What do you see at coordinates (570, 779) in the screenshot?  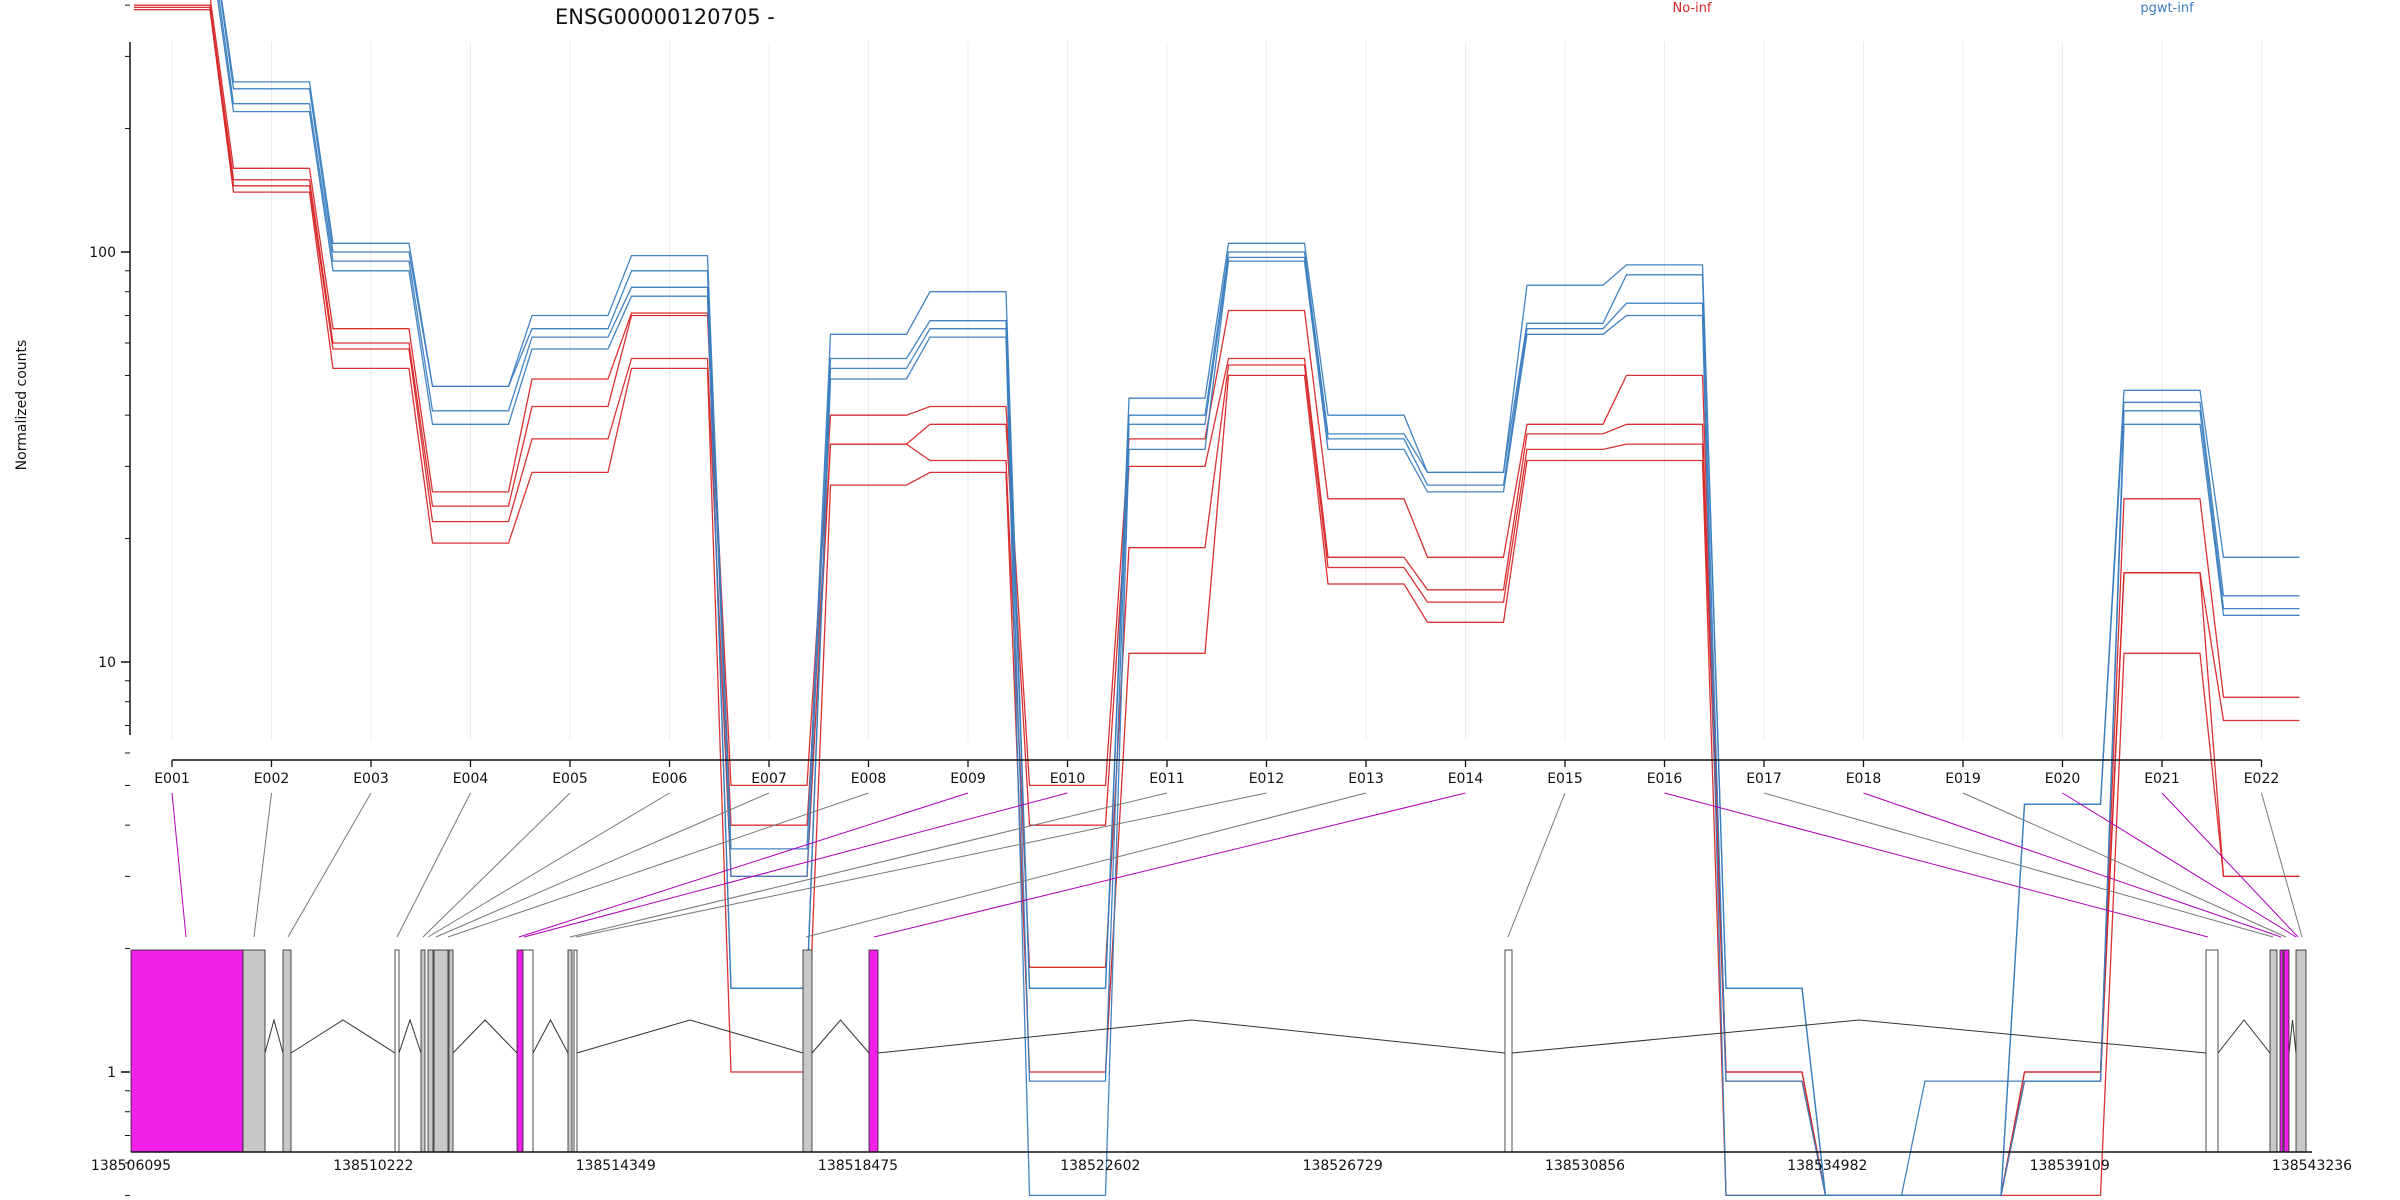 I see `x-tick-label: E005` at bounding box center [570, 779].